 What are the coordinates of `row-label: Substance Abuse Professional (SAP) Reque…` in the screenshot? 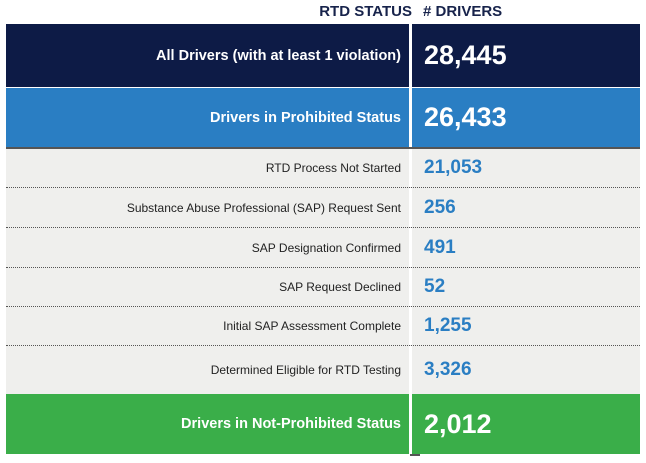 It's located at (263, 207).